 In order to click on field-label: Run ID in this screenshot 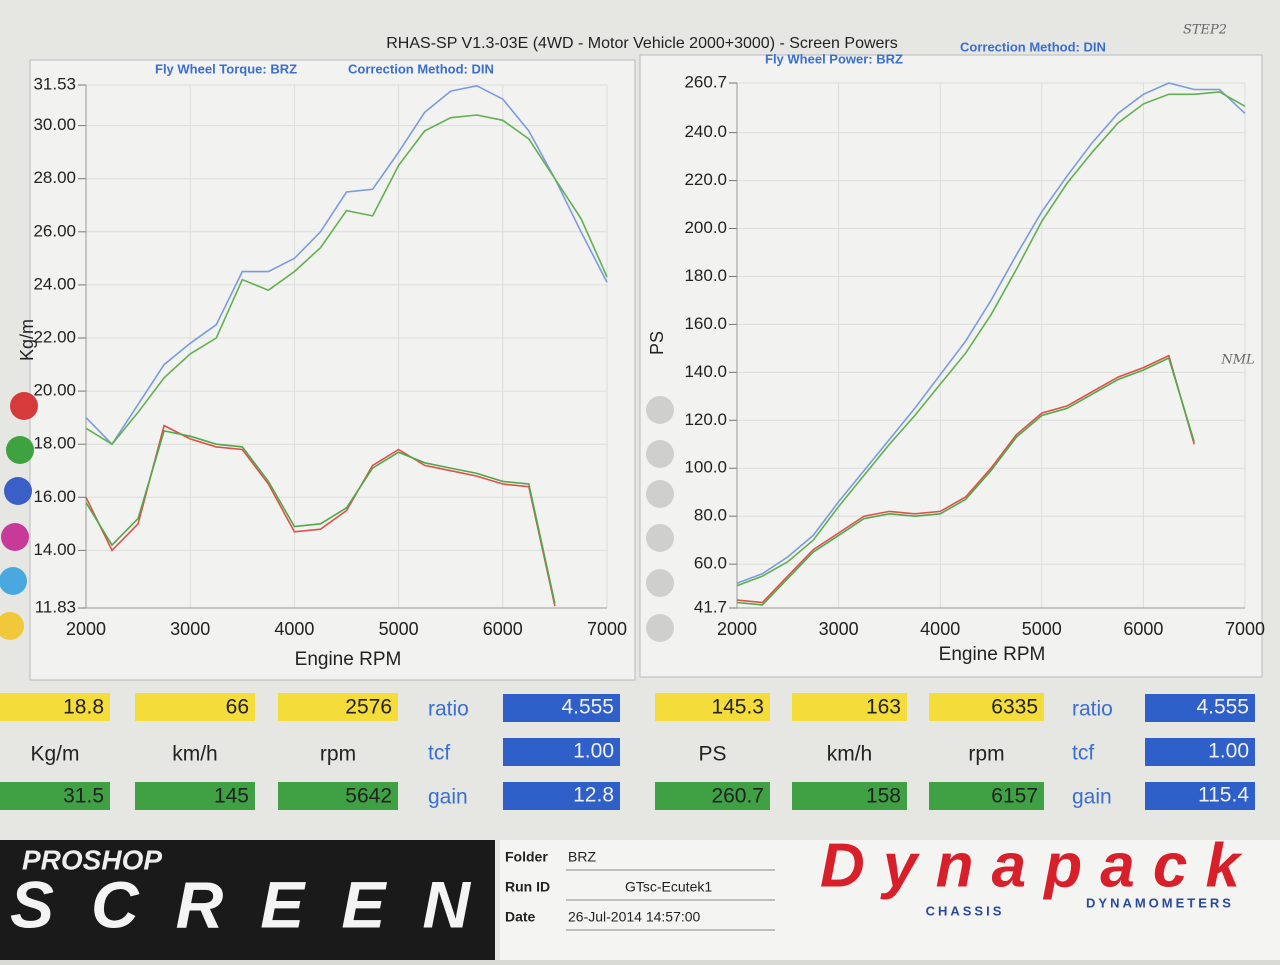, I will do `click(527, 887)`.